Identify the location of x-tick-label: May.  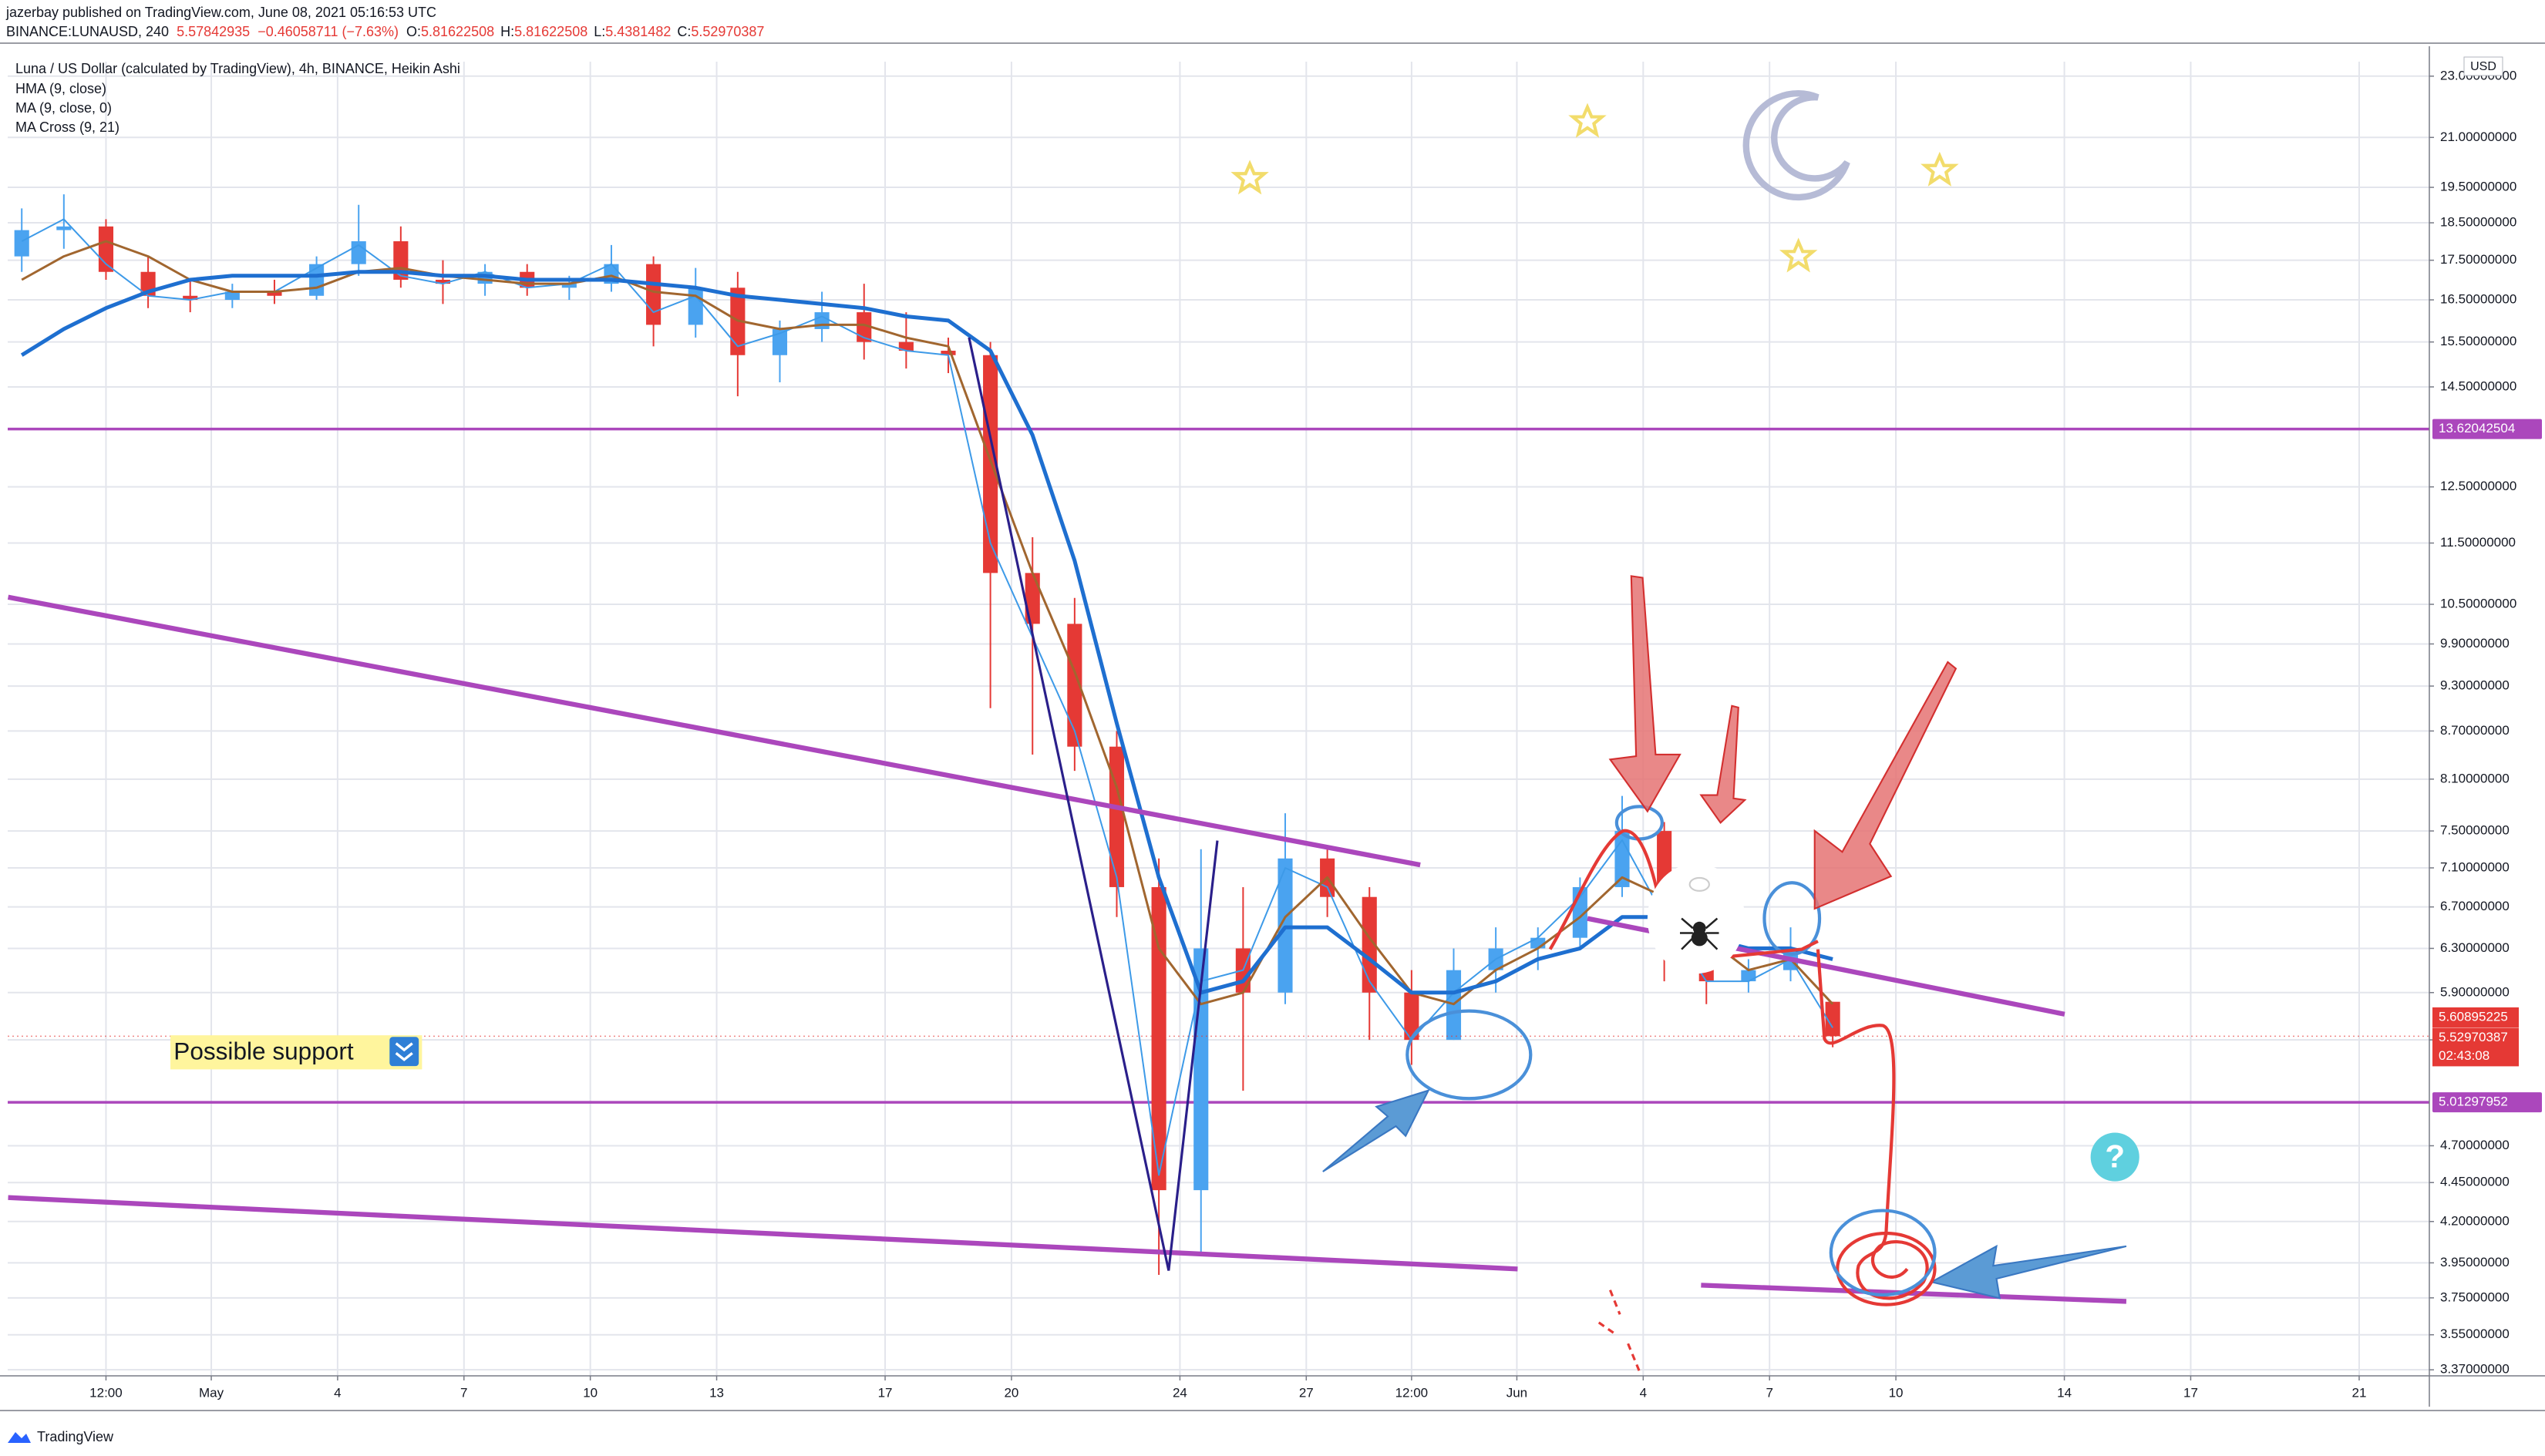
(211, 1392).